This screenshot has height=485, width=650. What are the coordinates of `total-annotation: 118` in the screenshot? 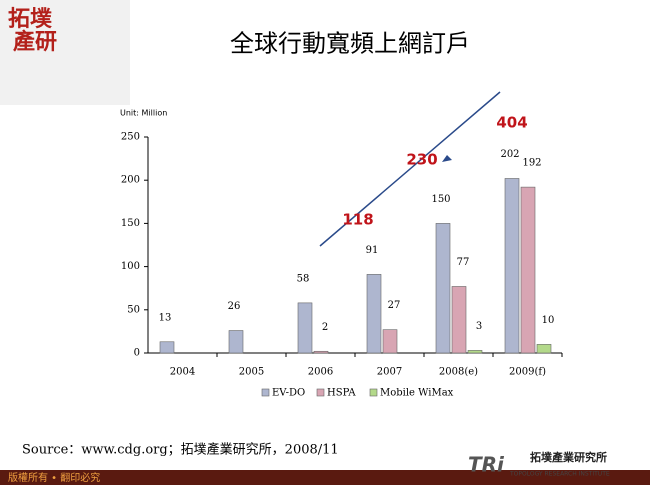 It's located at (357, 220).